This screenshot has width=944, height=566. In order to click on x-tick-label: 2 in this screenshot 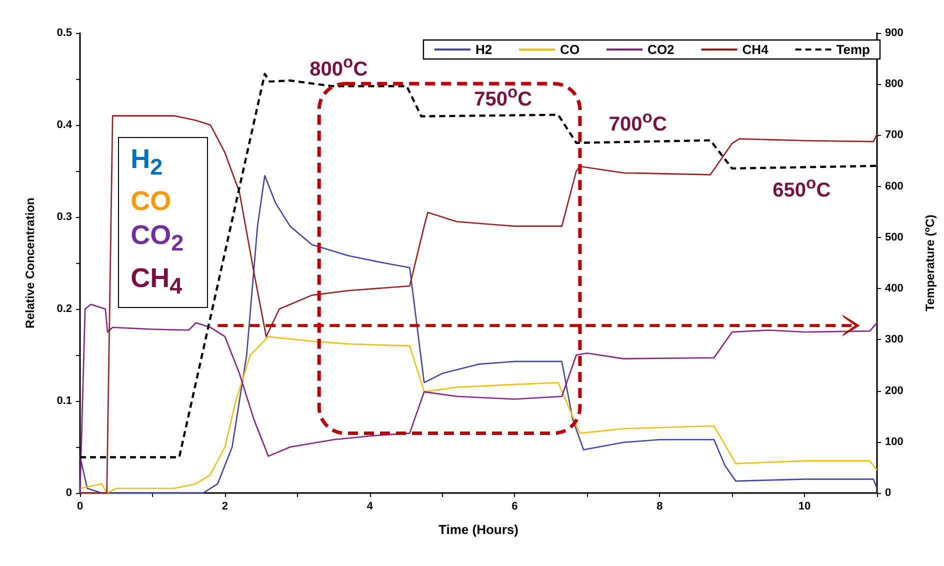, I will do `click(225, 506)`.